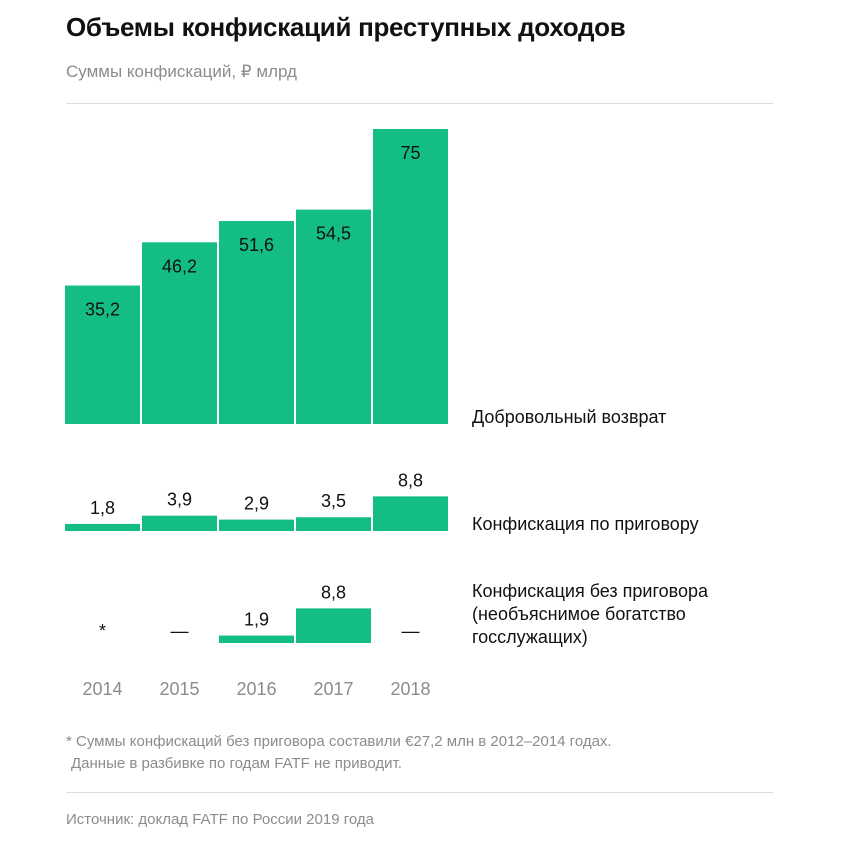  I want to click on value-label: 54,5, so click(333, 234).